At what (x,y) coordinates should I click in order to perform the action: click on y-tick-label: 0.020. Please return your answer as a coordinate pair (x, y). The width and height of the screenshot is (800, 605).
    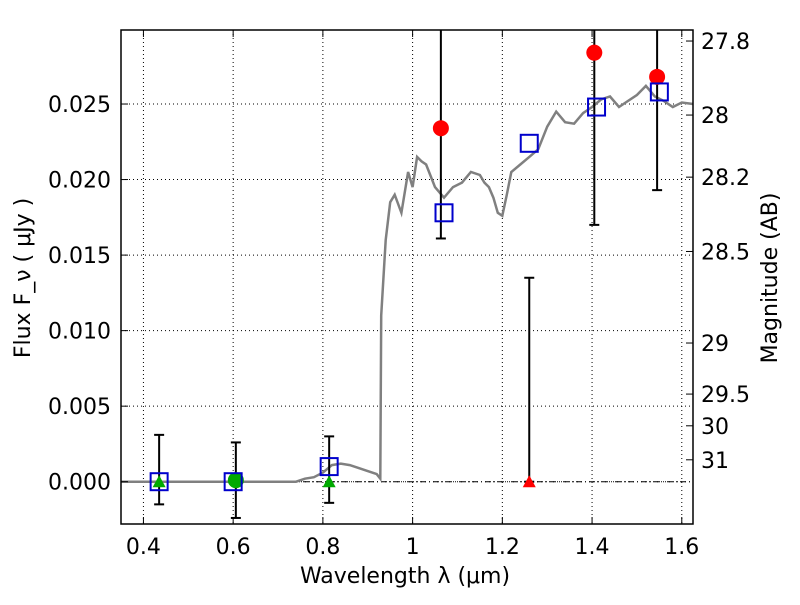
    Looking at the image, I should click on (79, 181).